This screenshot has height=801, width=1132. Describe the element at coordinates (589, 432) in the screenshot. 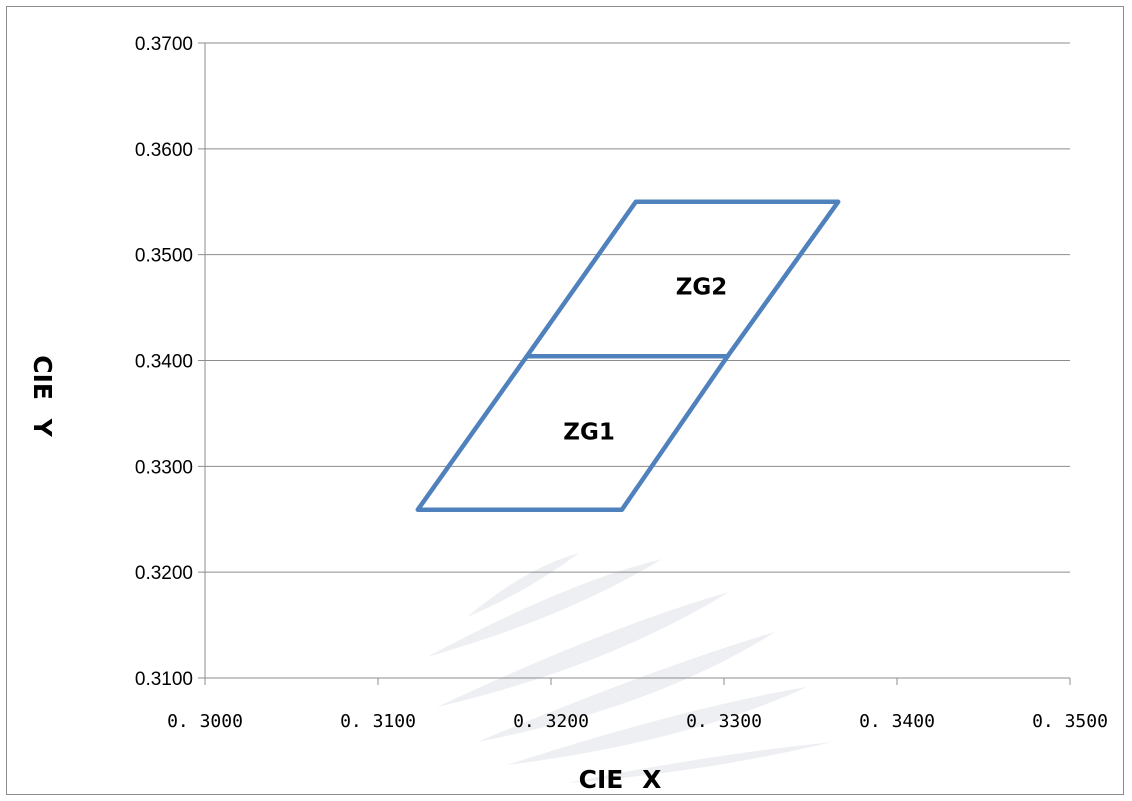

I see `region-label-zg1: ZG1` at that location.